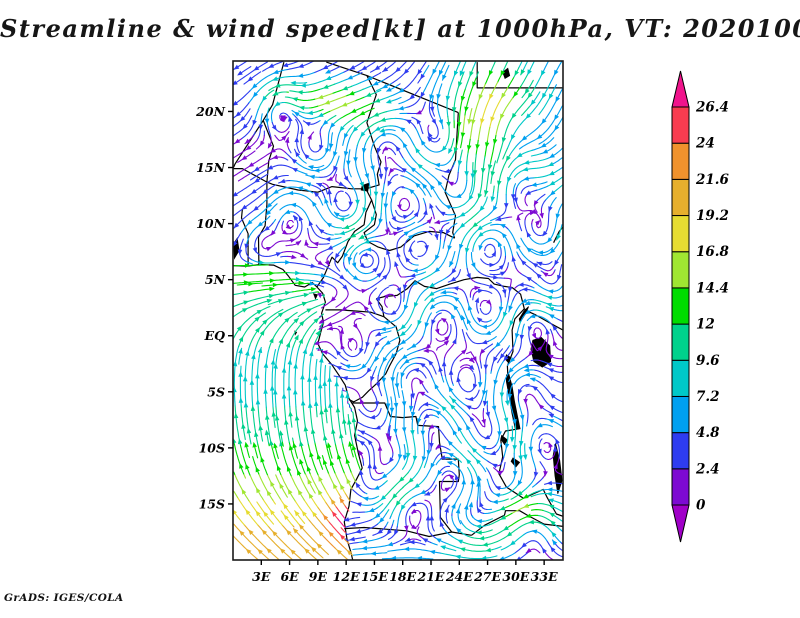  I want to click on colorbar-label: 19.2, so click(712, 216).